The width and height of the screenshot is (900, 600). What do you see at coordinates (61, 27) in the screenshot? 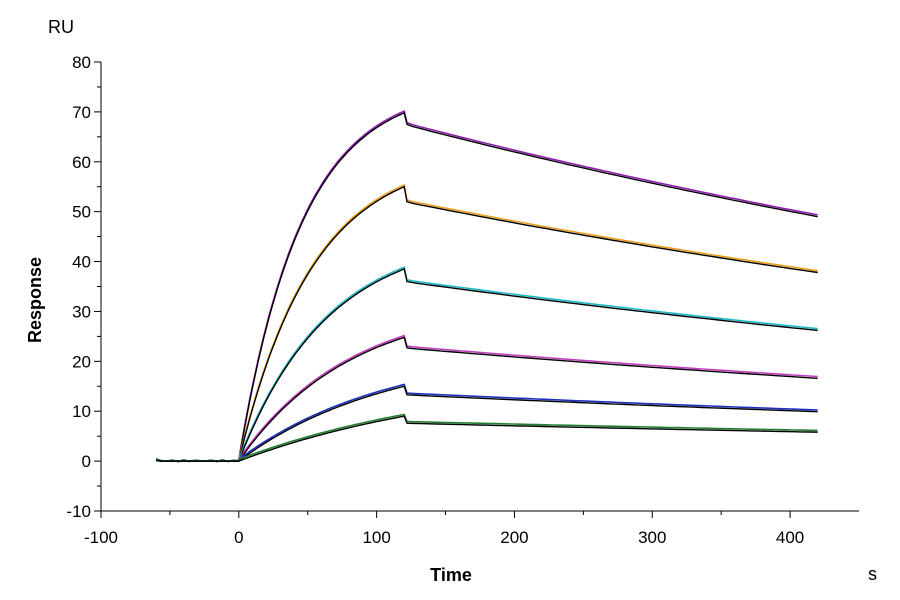
I see `y-unit-label: RU` at bounding box center [61, 27].